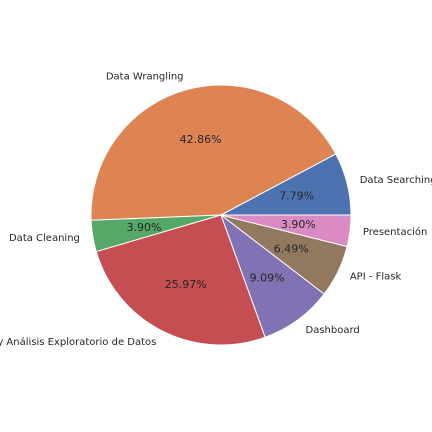 This screenshot has width=432, height=432. Describe the element at coordinates (396, 180) in the screenshot. I see `pie-label-data-searching: Data Searching` at that location.